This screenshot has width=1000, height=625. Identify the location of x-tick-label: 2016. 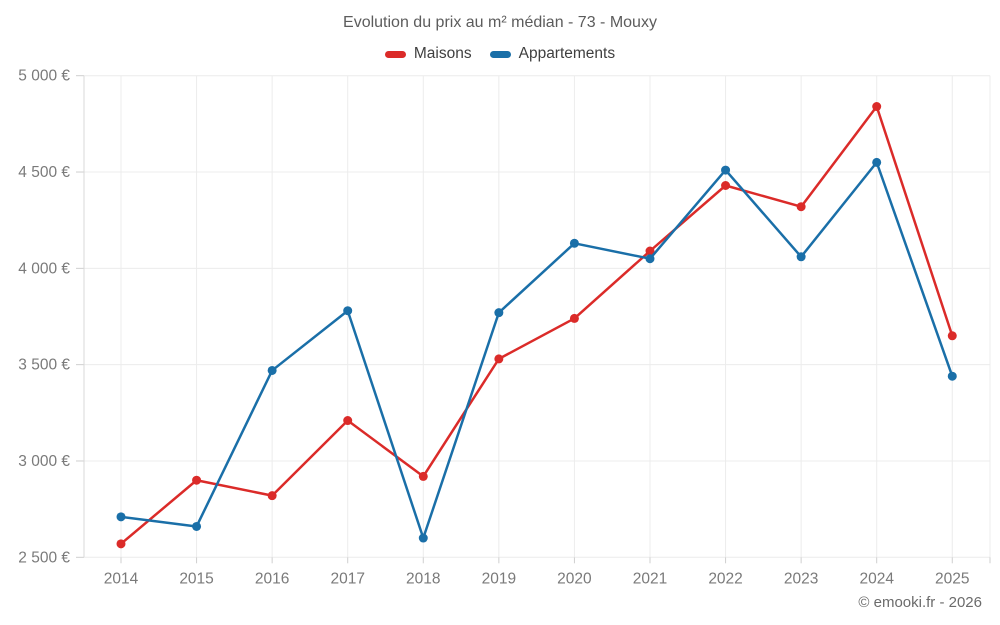
(272, 578).